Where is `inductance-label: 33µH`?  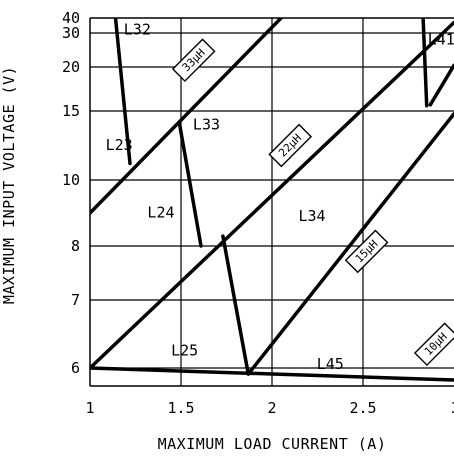
inductance-label: 33µH is located at coordinates (193, 60).